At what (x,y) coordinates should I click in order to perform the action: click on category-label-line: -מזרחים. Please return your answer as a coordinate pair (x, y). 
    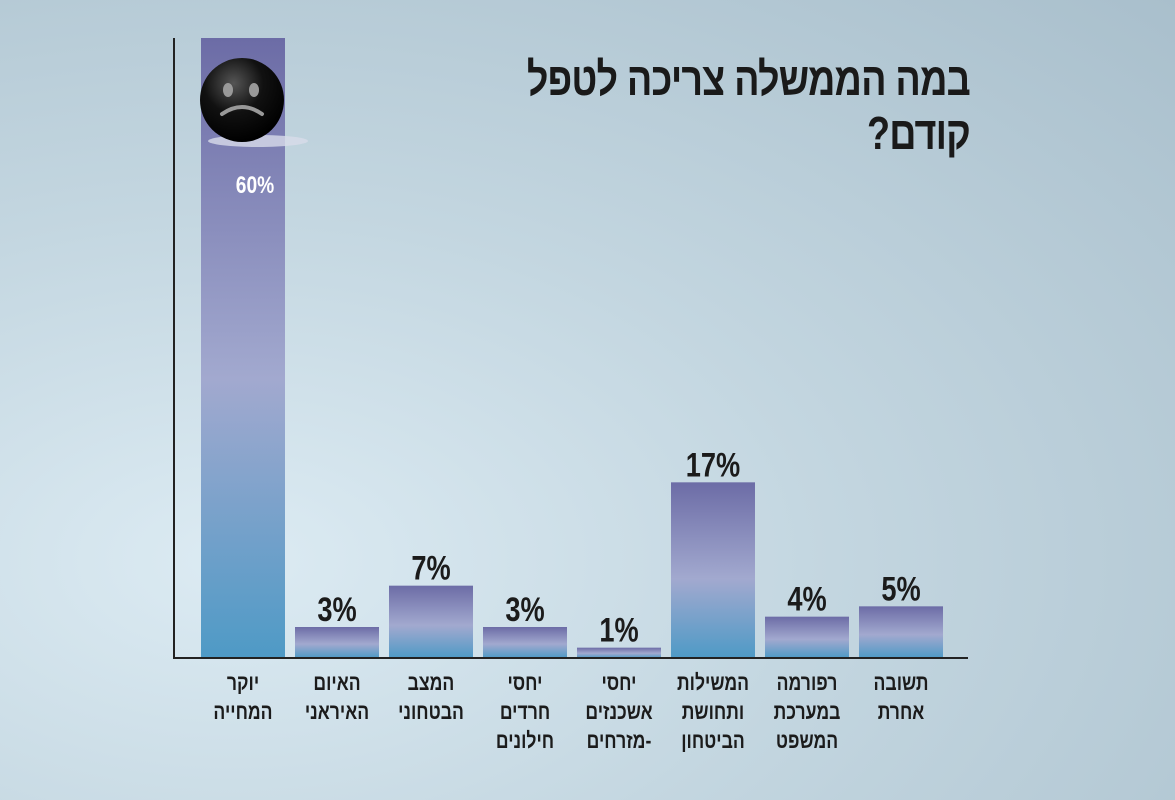
    Looking at the image, I should click on (619, 740).